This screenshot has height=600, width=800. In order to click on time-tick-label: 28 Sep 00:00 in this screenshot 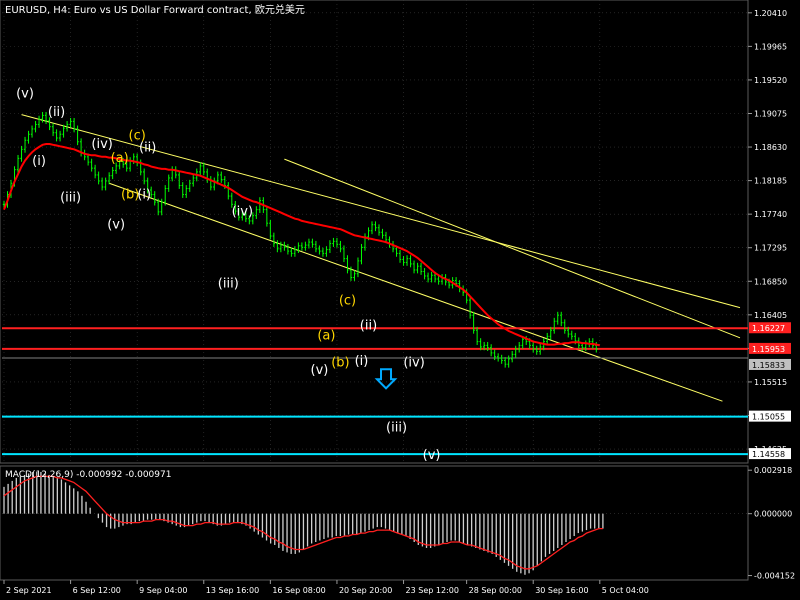, I will do `click(495, 590)`.